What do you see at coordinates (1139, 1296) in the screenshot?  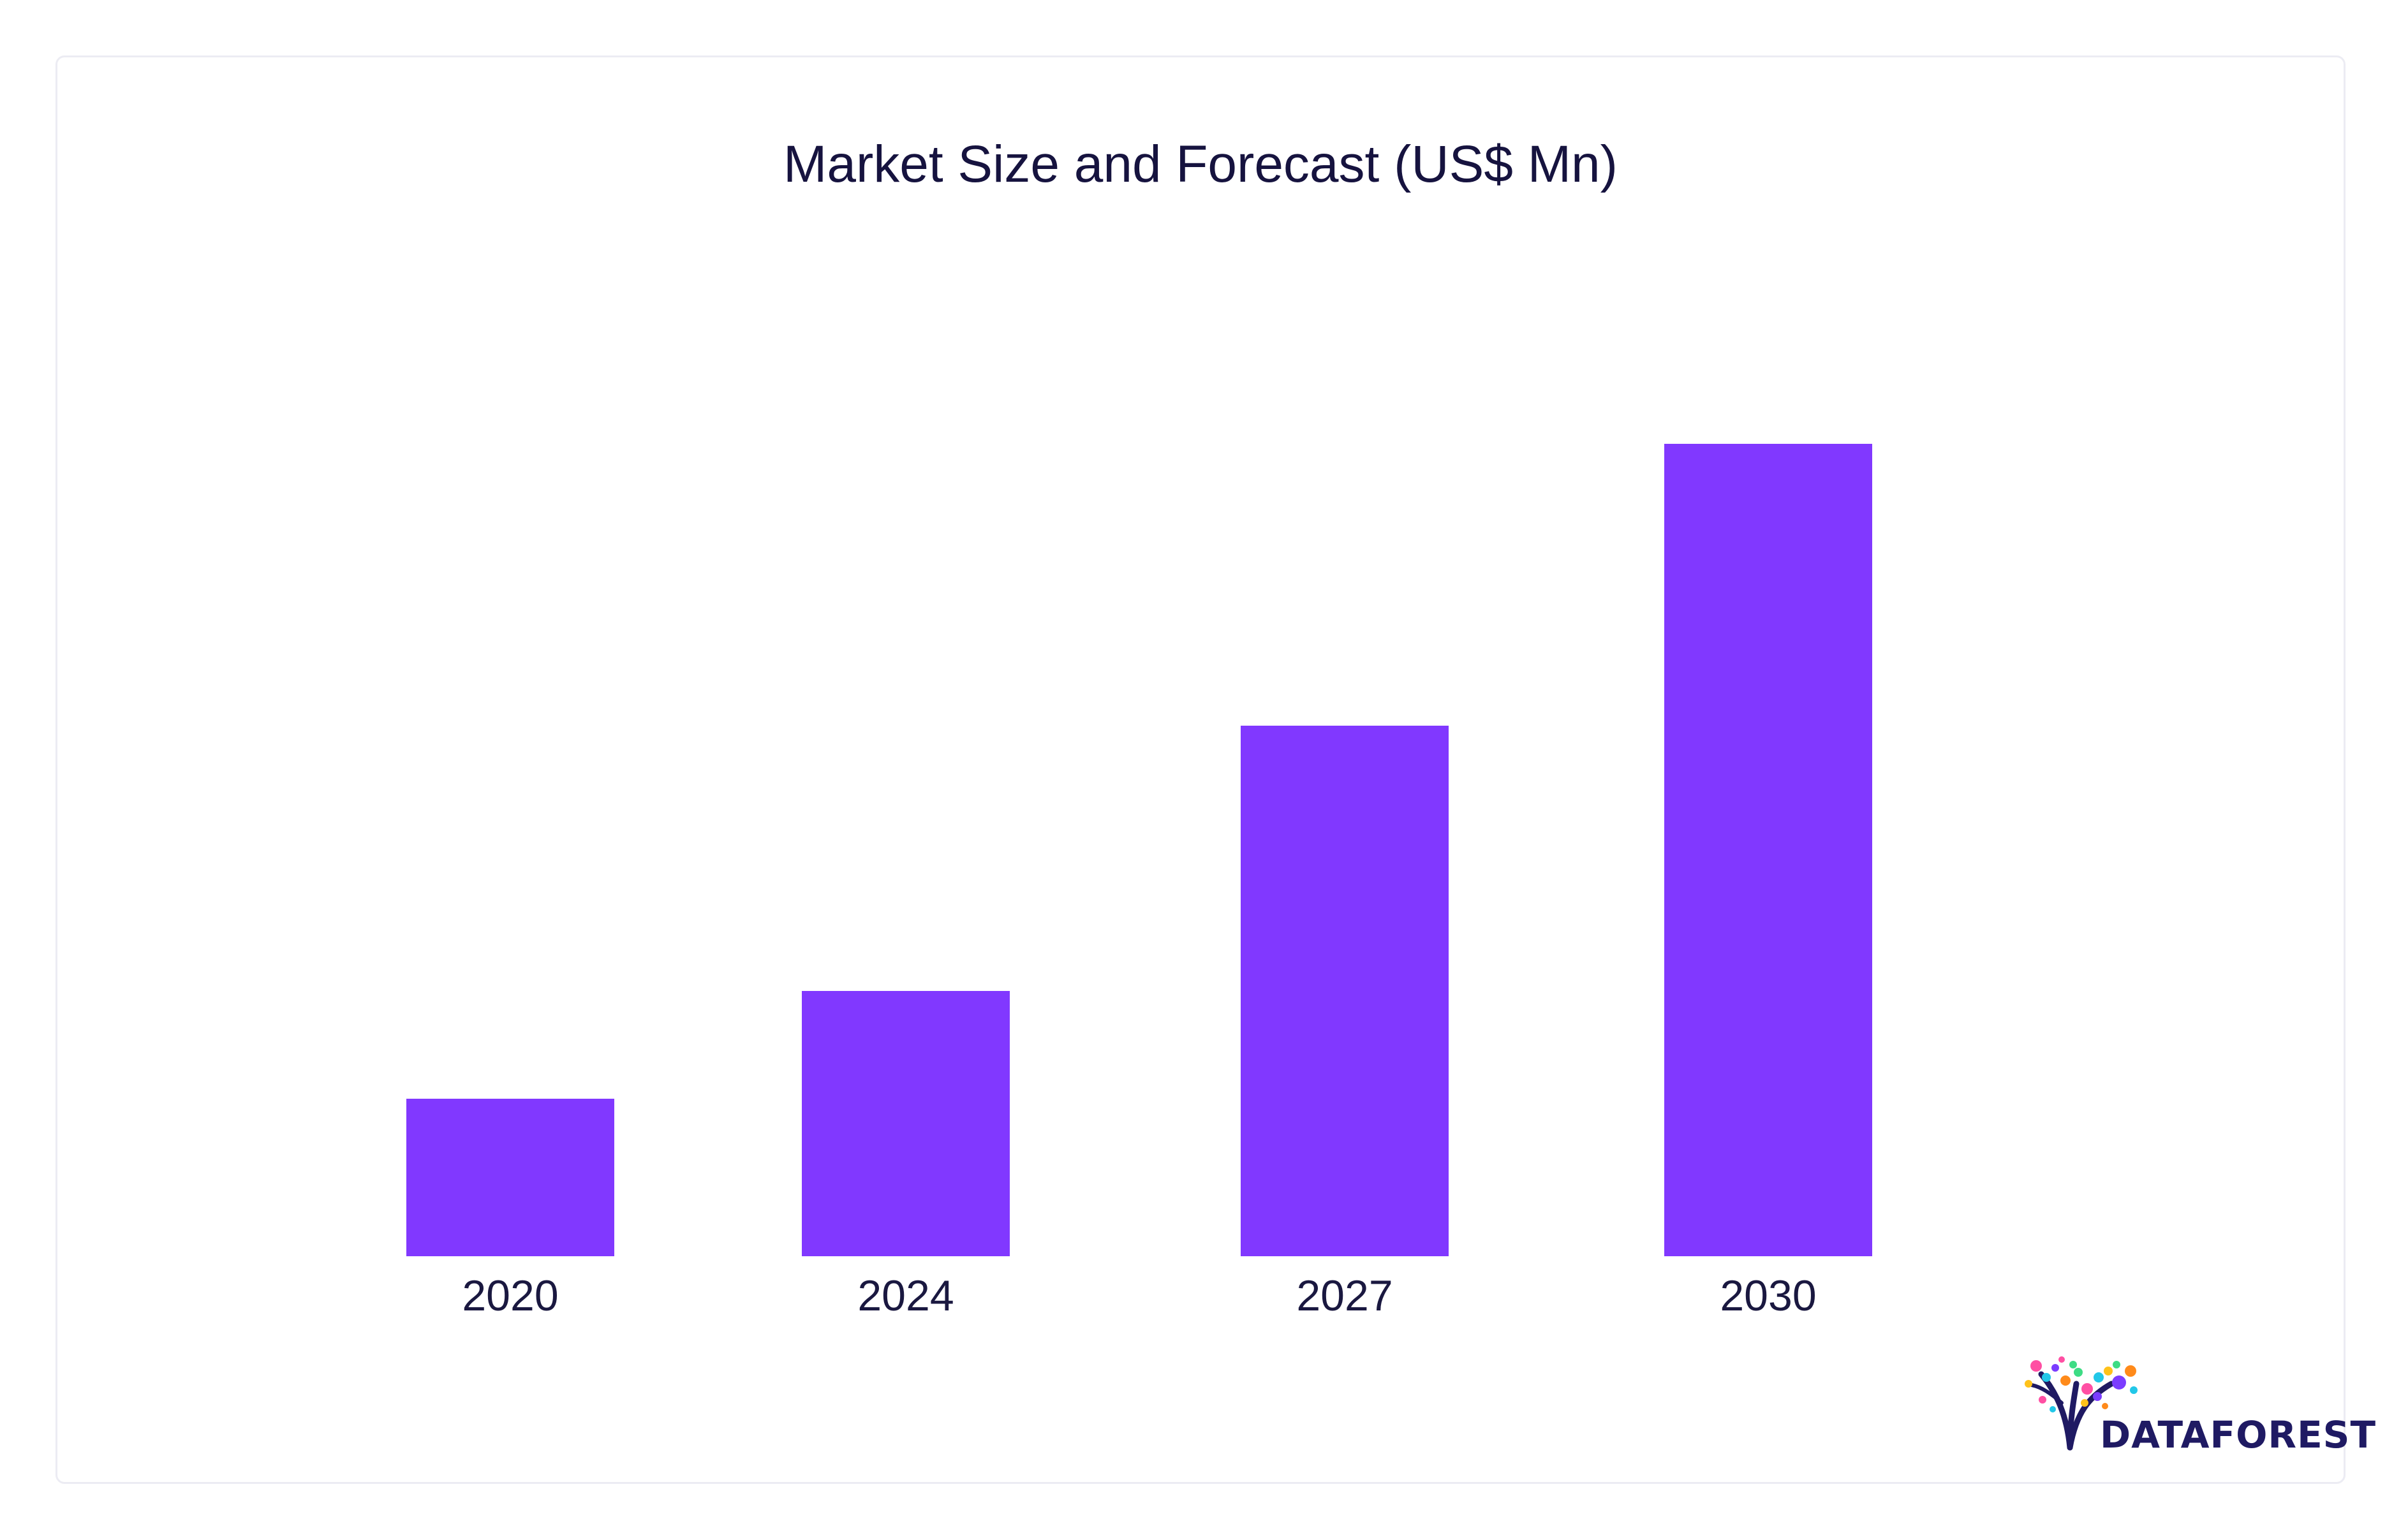 I see `x-tick-labels: 2020 2024 2027 2030` at bounding box center [1139, 1296].